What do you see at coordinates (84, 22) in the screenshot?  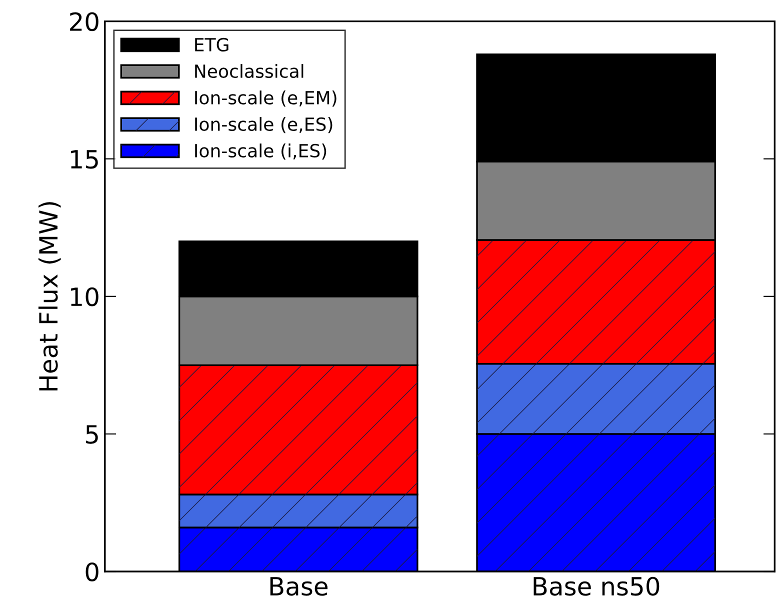 I see `y-tick-label: 20` at bounding box center [84, 22].